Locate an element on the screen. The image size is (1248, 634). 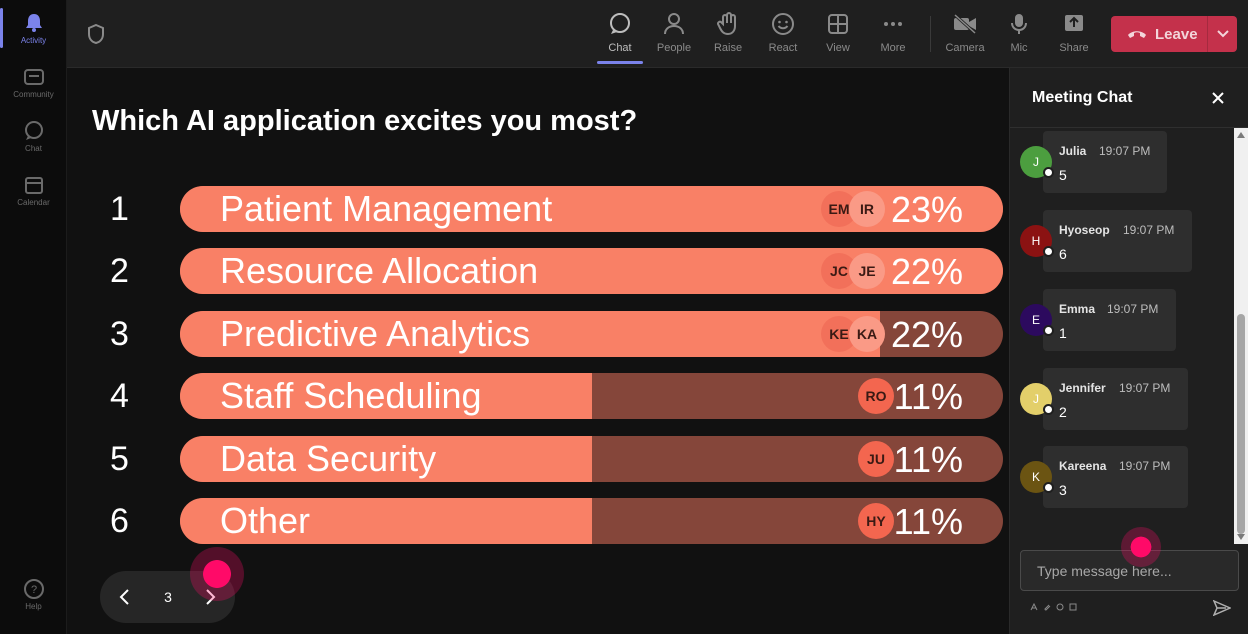
poll-option-row: 5 Data Security JU 11% is located at coordinates (538, 459).